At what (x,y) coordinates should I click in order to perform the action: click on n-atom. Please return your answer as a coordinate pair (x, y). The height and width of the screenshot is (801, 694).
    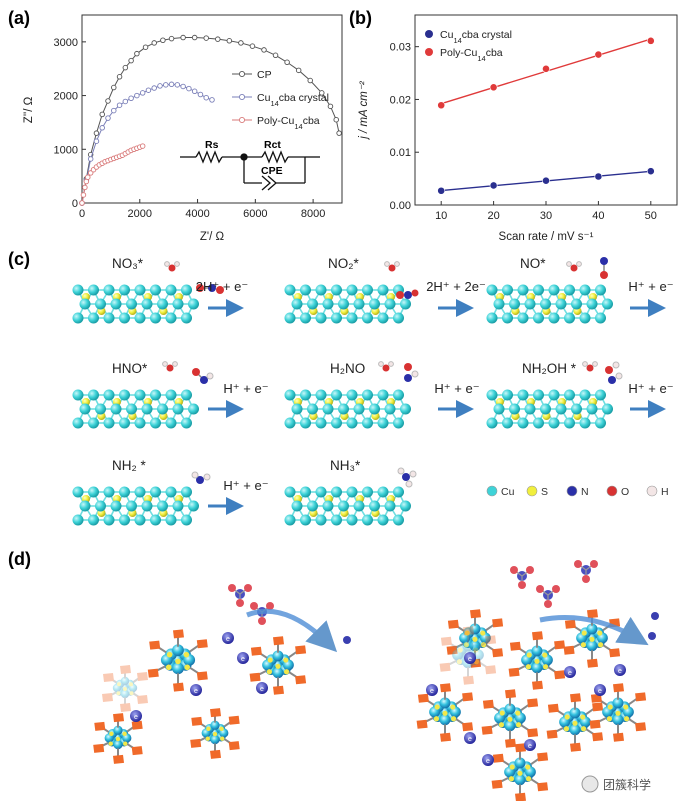
    Looking at the image, I should click on (212, 288).